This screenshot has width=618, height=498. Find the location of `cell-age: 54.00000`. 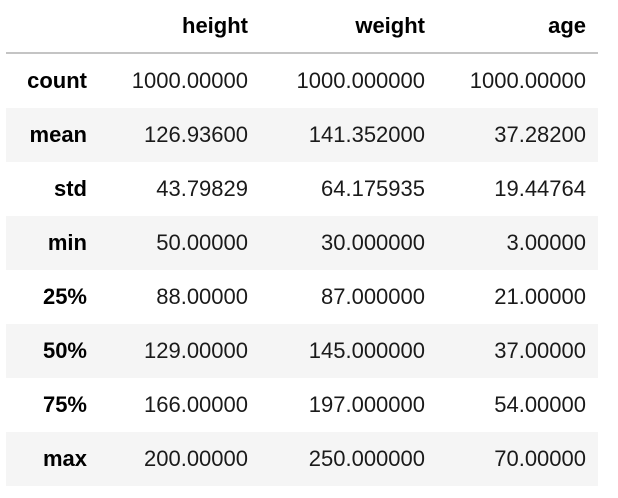

cell-age: 54.00000 is located at coordinates (517, 405).